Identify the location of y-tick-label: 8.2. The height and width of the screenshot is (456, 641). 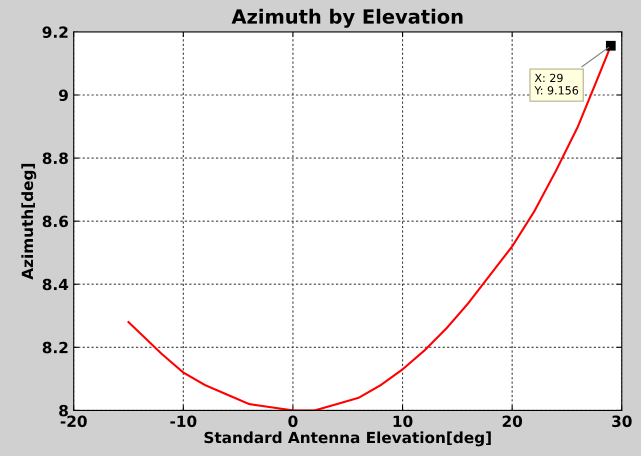
(55, 348).